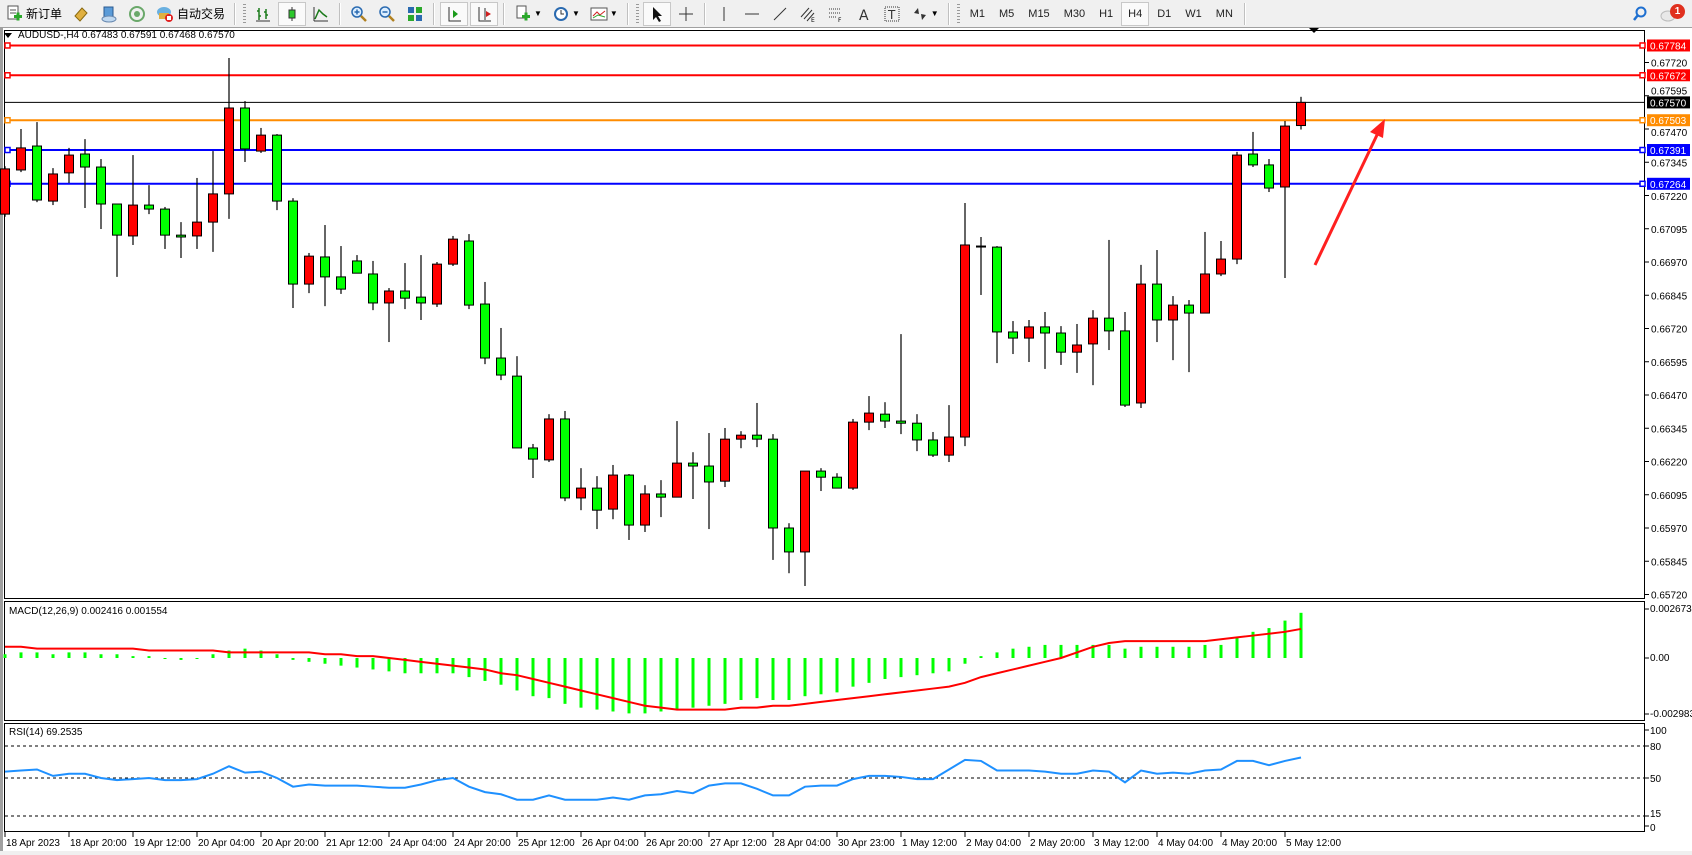 This screenshot has width=1692, height=855. I want to click on trendline-button, so click(780, 14).